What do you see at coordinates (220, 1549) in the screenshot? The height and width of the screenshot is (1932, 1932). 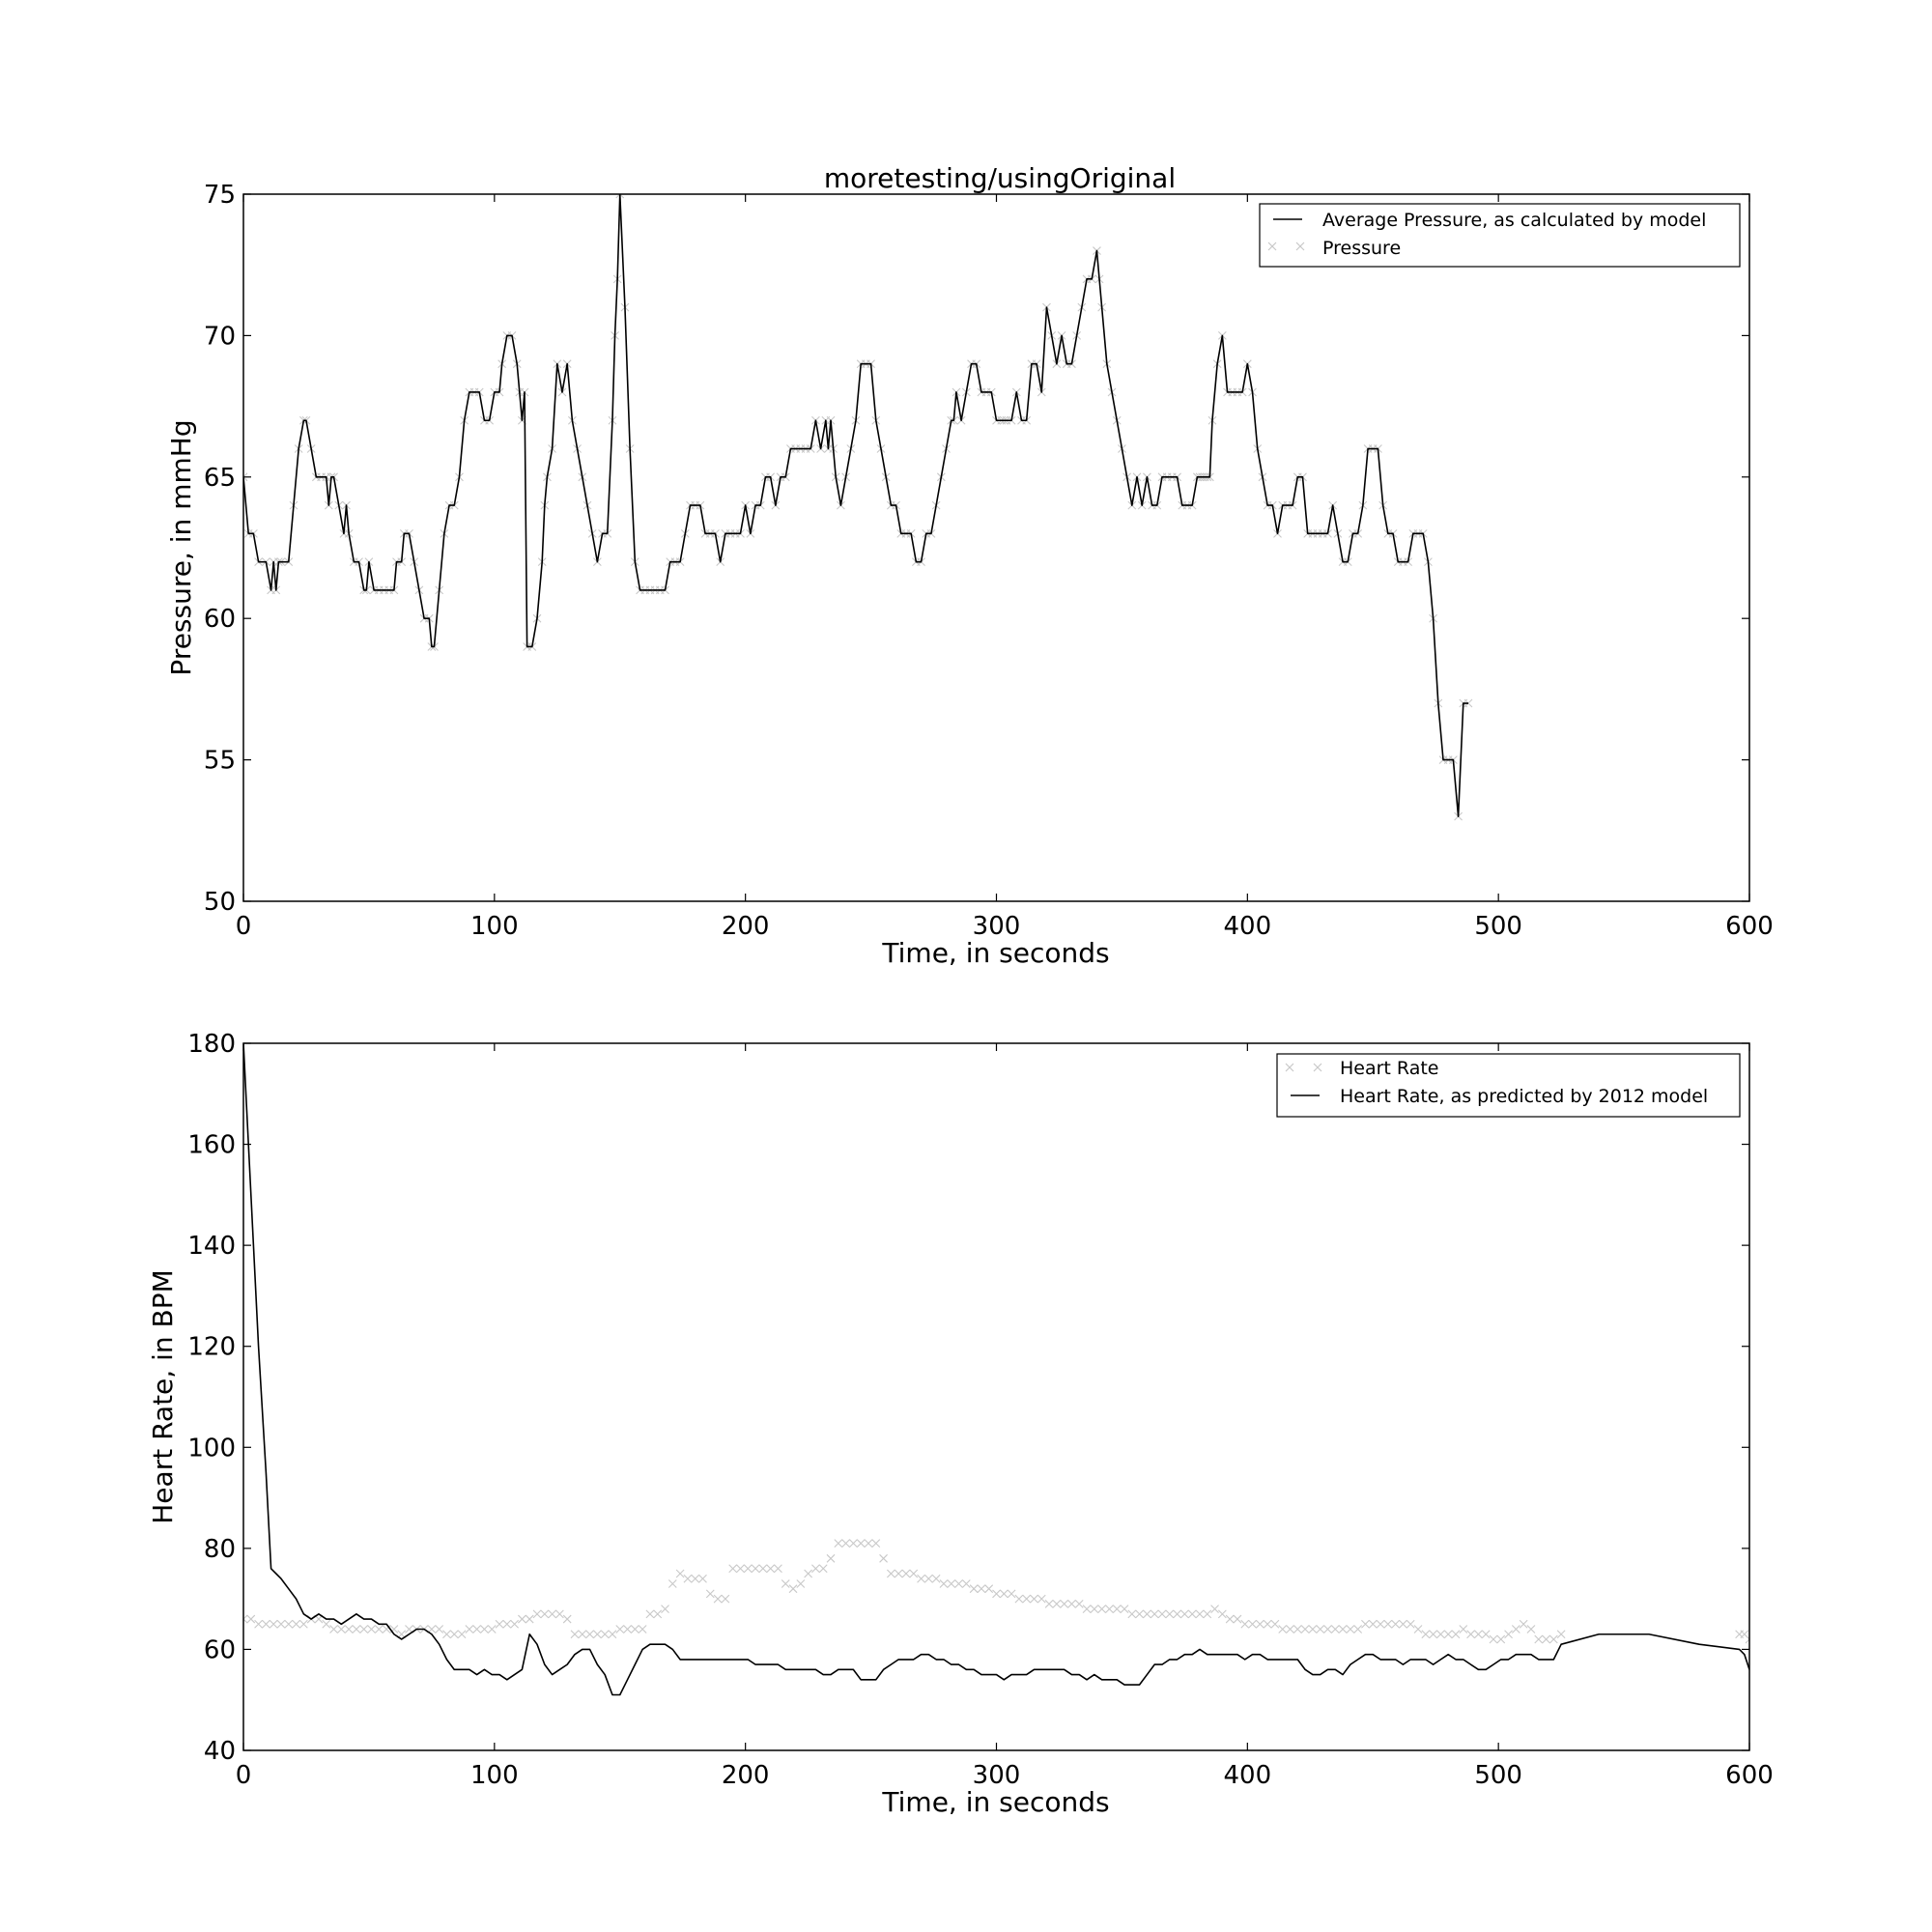 I see `y-tick-label: 80` at bounding box center [220, 1549].